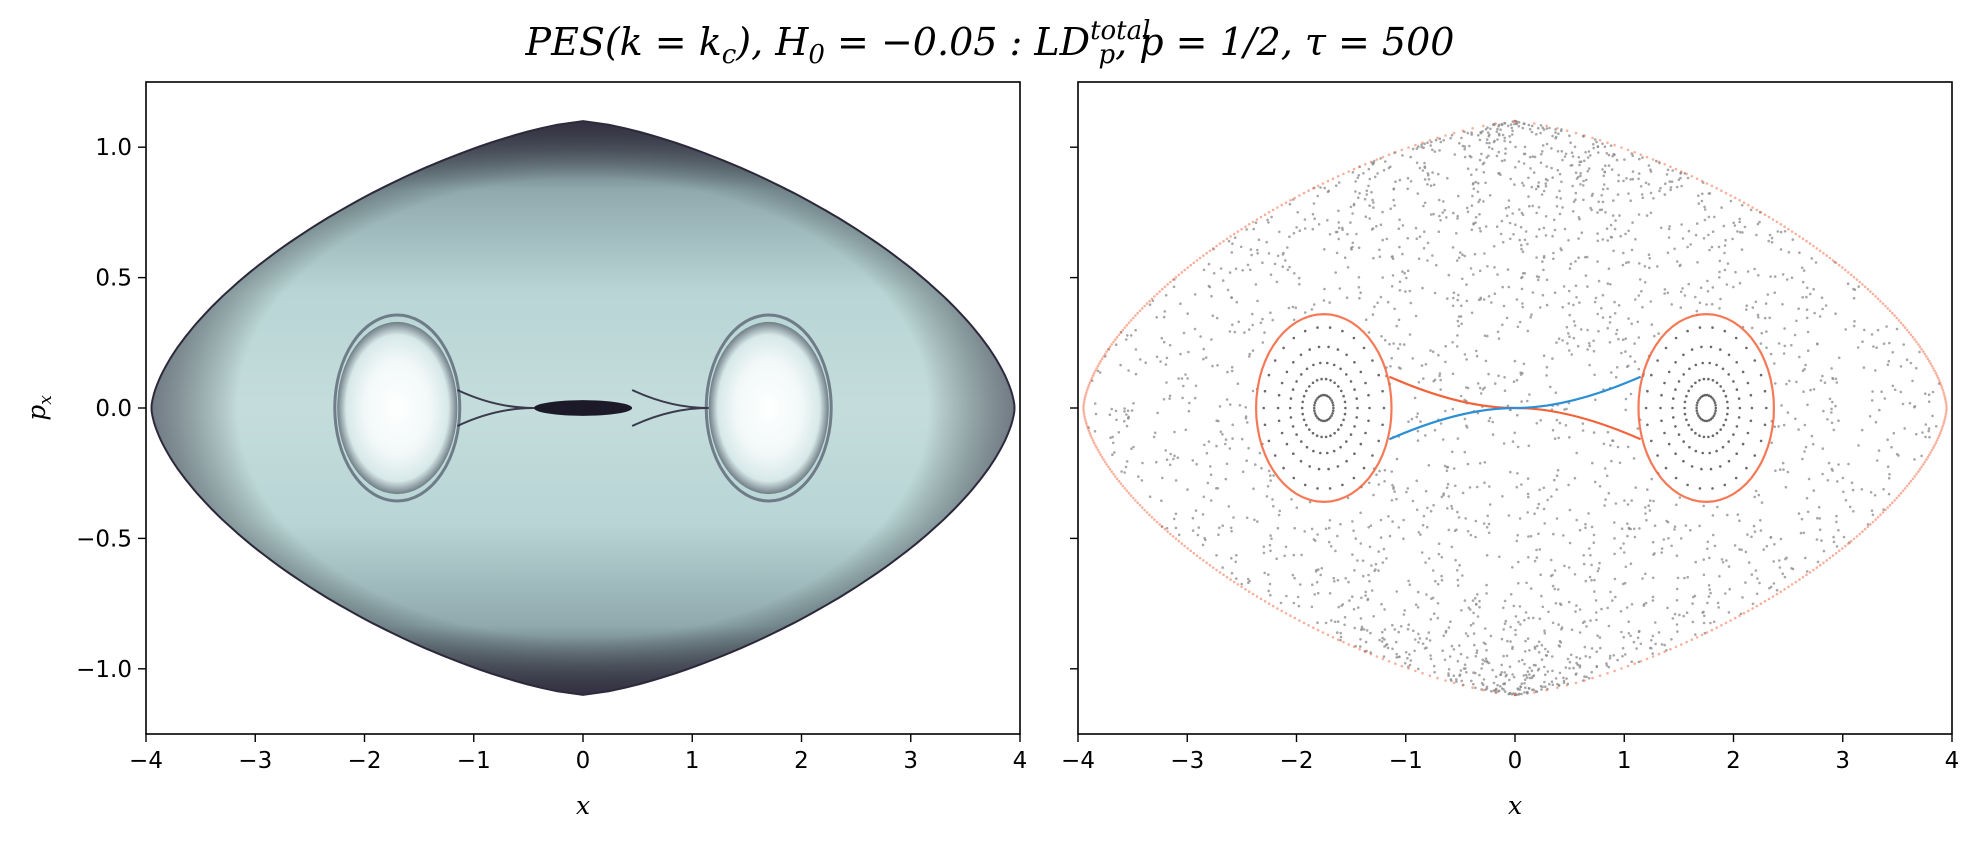 The image size is (1979, 842). I want to click on x-tick-label: 4, so click(1952, 761).